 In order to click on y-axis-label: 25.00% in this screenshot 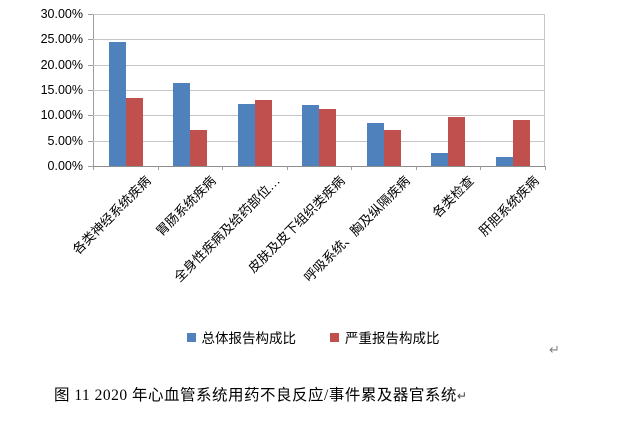, I will do `click(61, 39)`.